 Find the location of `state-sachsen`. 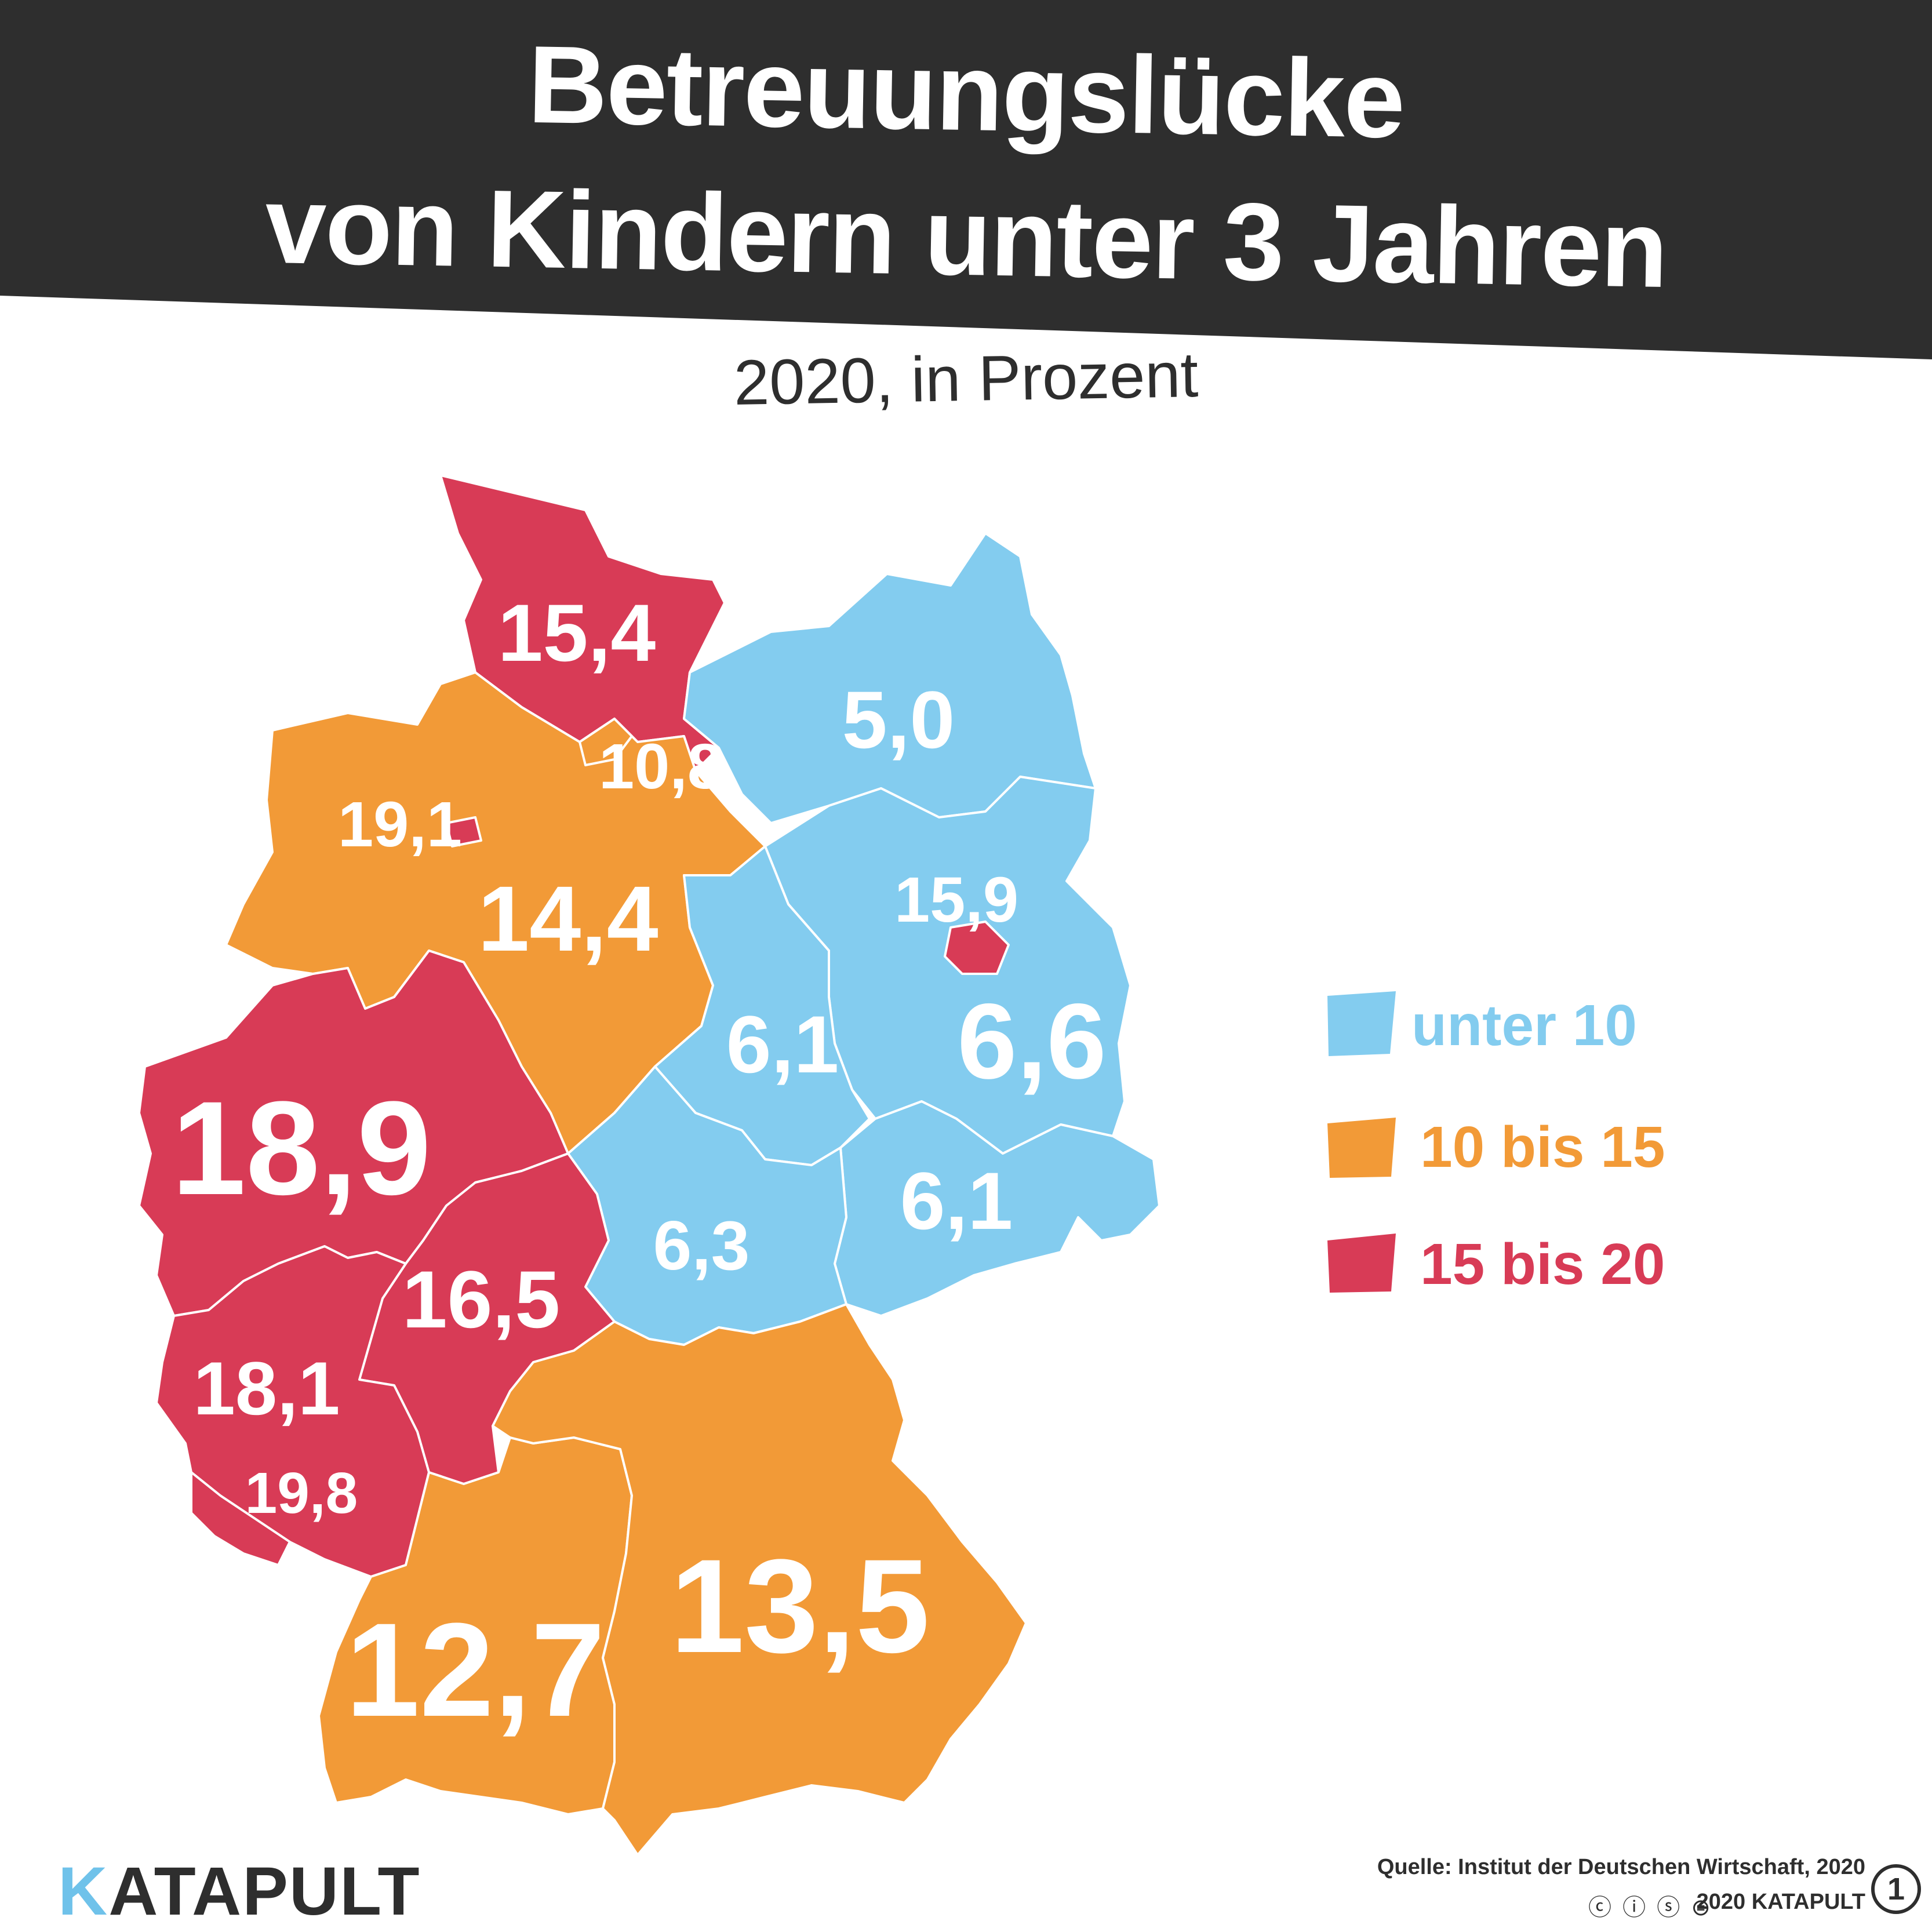

state-sachsen is located at coordinates (997, 1209).